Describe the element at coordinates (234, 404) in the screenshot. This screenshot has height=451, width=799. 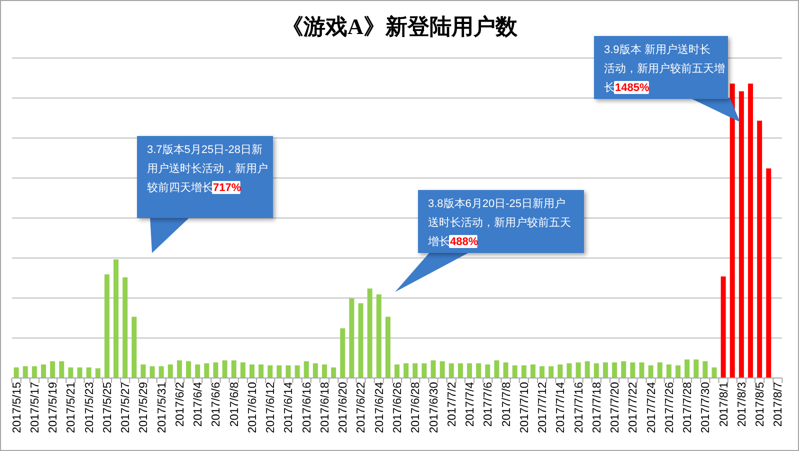
I see `x-tick-label: 2017/6/8` at that location.